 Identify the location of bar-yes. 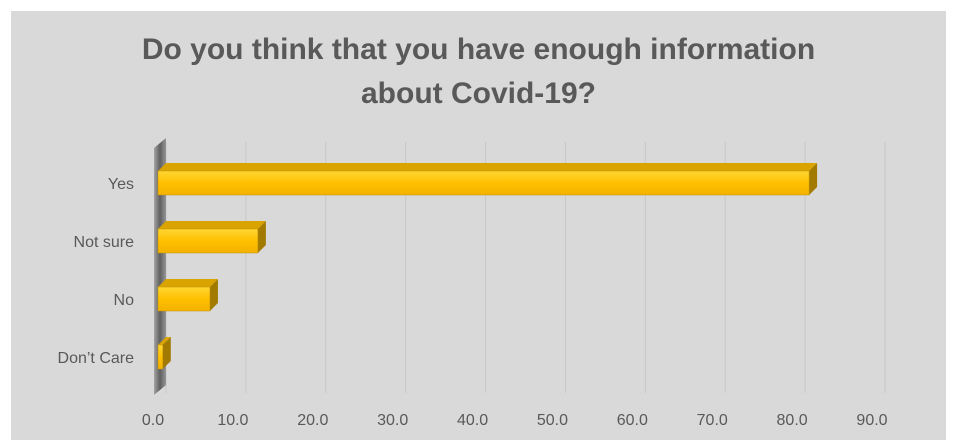
(487, 179).